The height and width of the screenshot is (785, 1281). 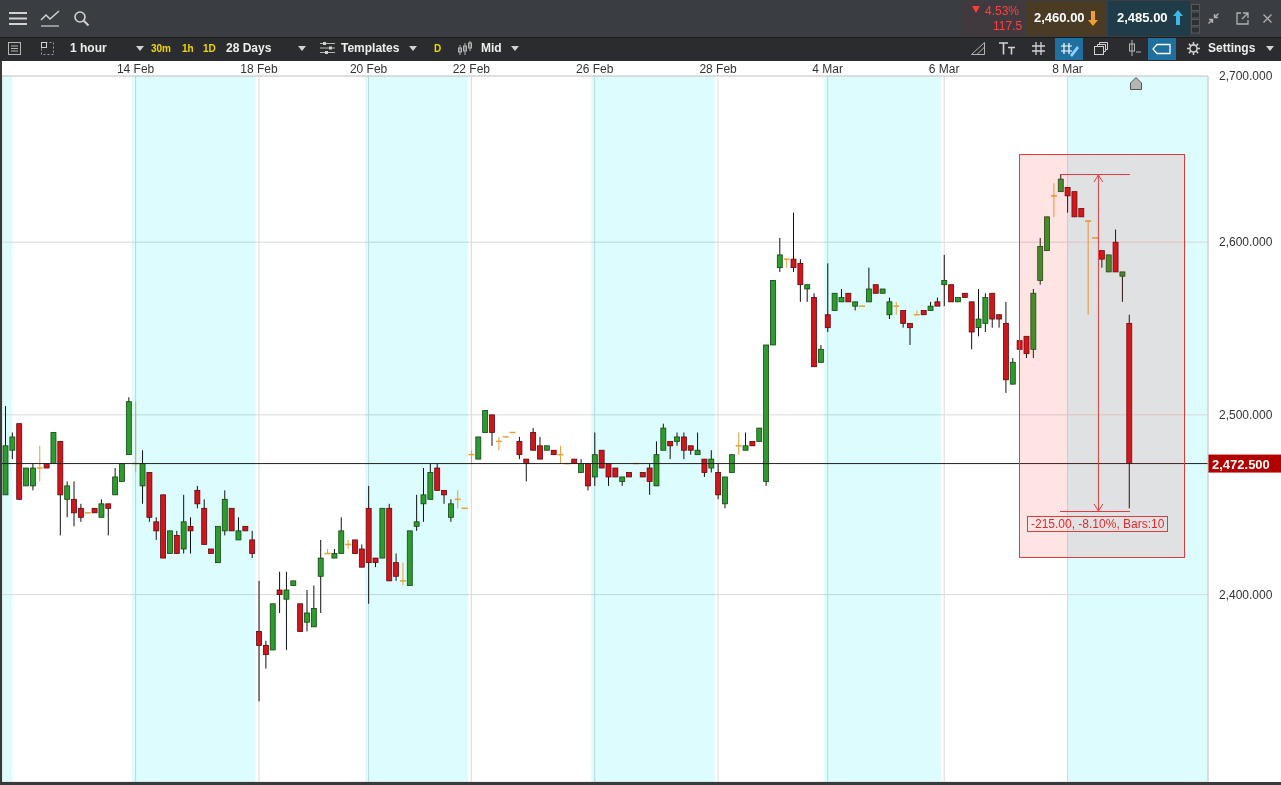 I want to click on text: Mid, so click(x=491, y=48).